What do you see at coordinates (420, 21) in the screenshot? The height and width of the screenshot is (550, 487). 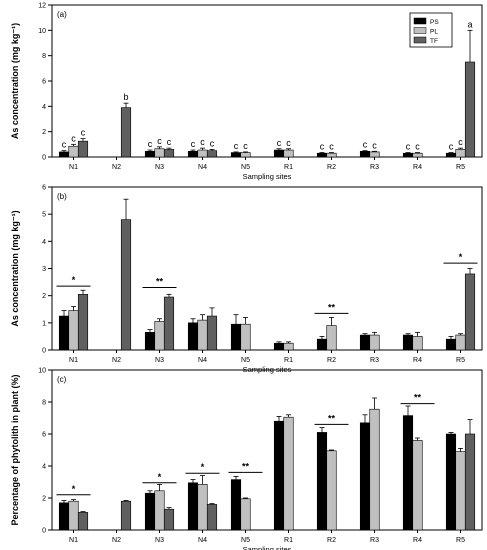 I see `legend-swatch-PS` at bounding box center [420, 21].